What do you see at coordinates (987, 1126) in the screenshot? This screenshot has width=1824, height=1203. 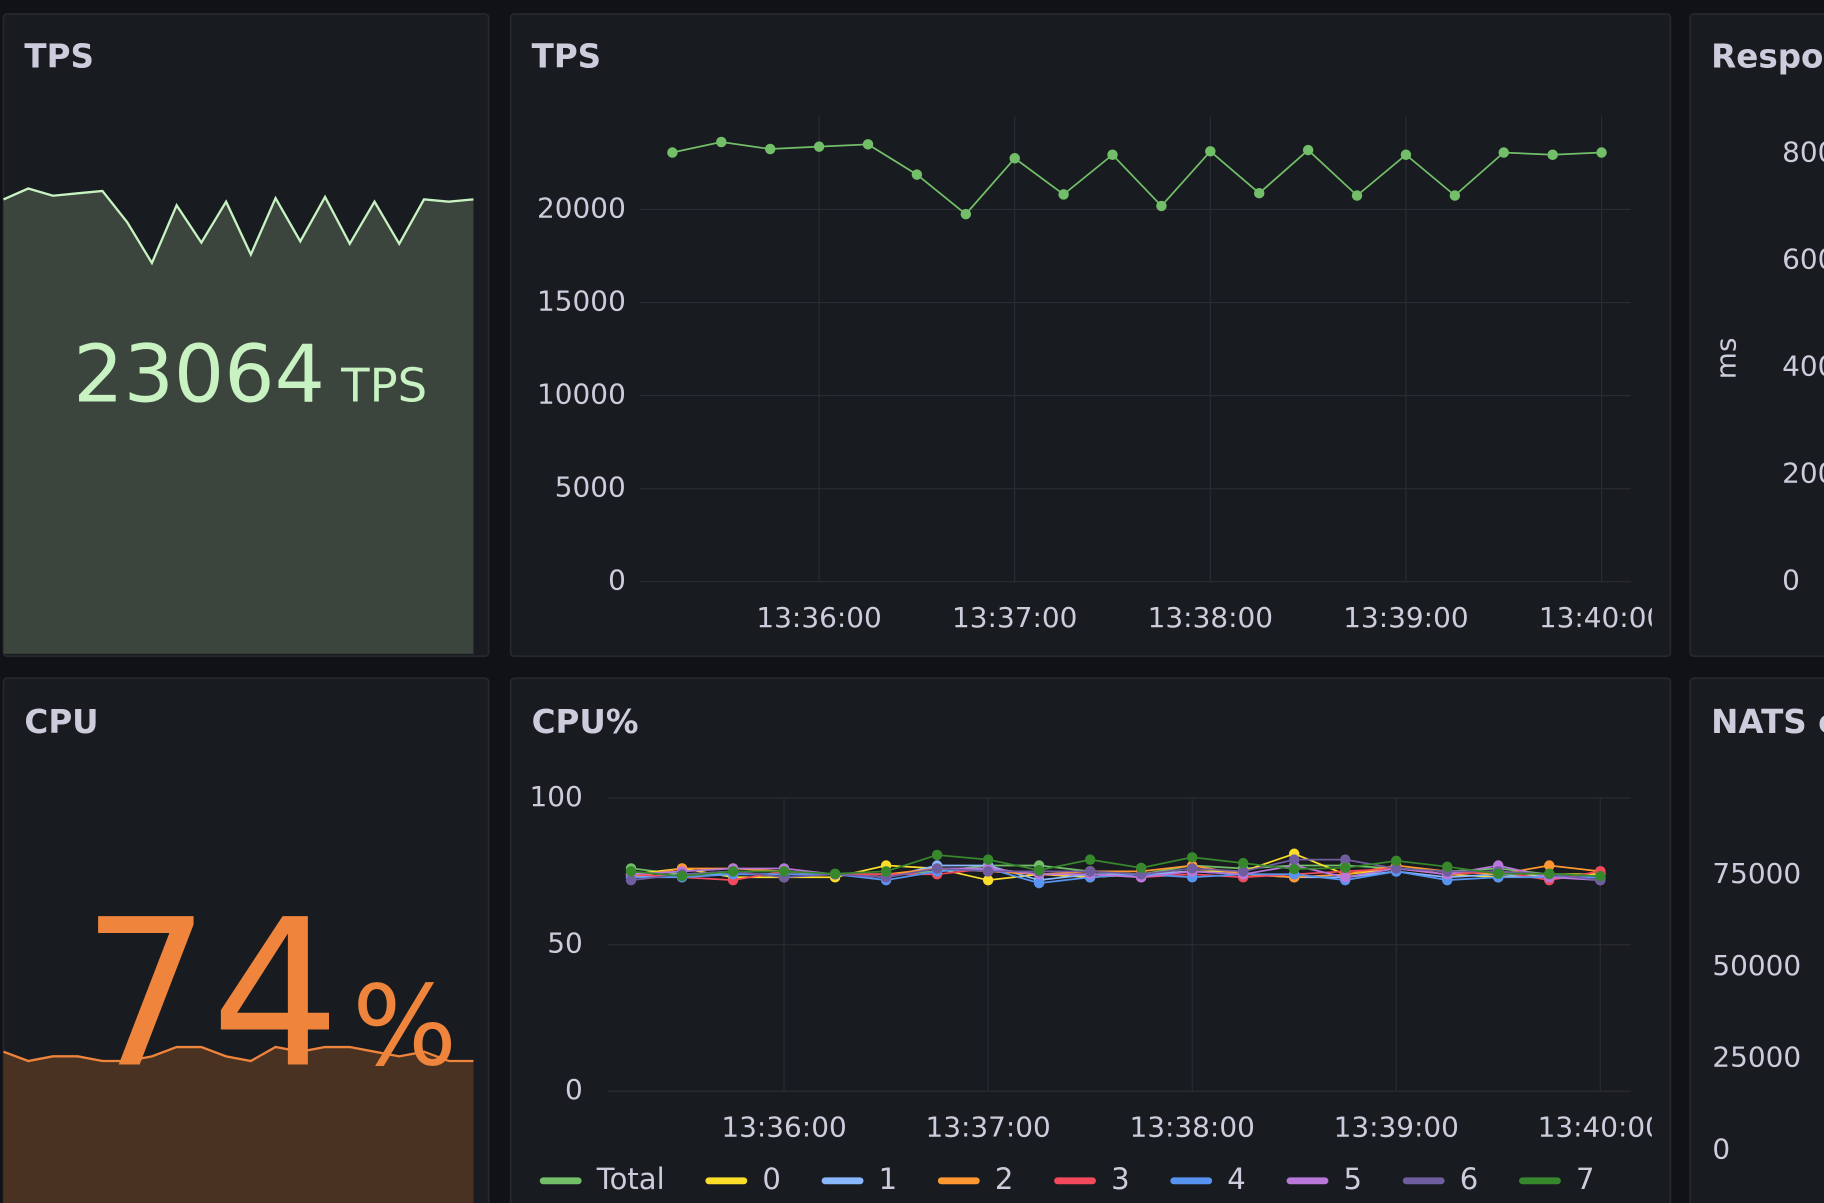 I see `x-tick-label: 13:37:00` at bounding box center [987, 1126].